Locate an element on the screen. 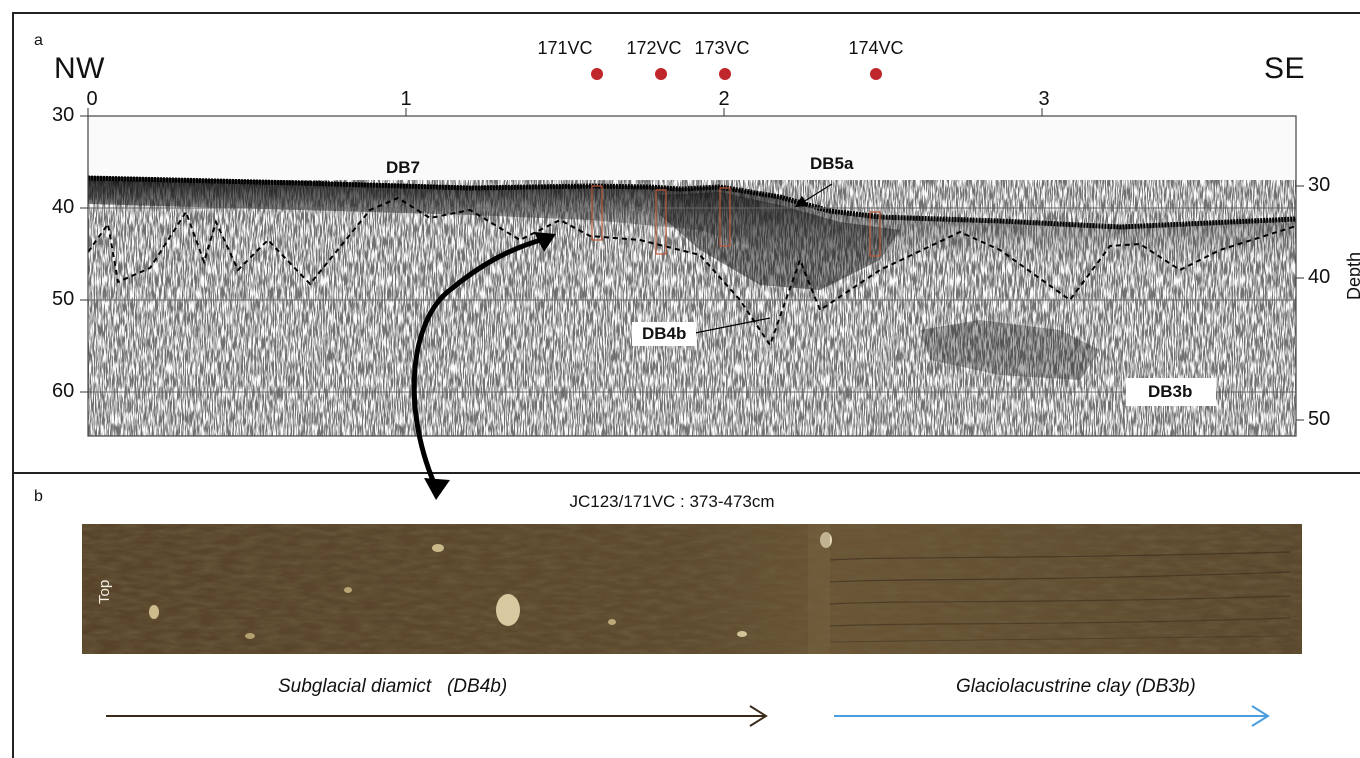  core-label-172vc: 172VC is located at coordinates (654, 48).